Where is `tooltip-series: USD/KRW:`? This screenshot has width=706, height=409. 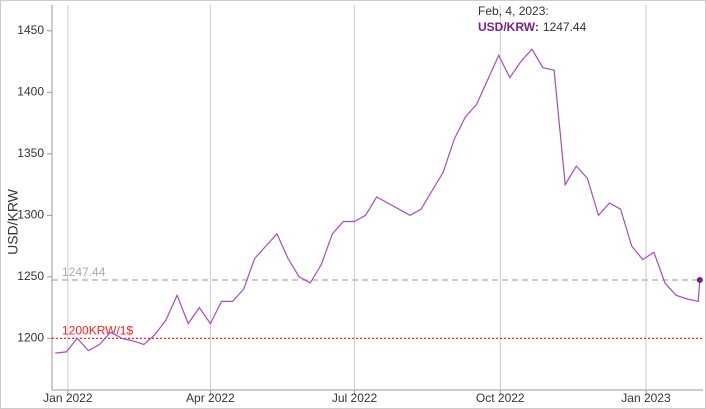
tooltip-series: USD/KRW: is located at coordinates (508, 27).